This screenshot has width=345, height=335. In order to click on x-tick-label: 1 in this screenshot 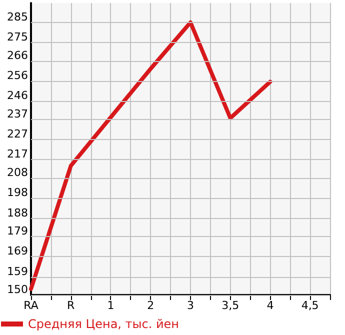, I will do `click(110, 305)`.